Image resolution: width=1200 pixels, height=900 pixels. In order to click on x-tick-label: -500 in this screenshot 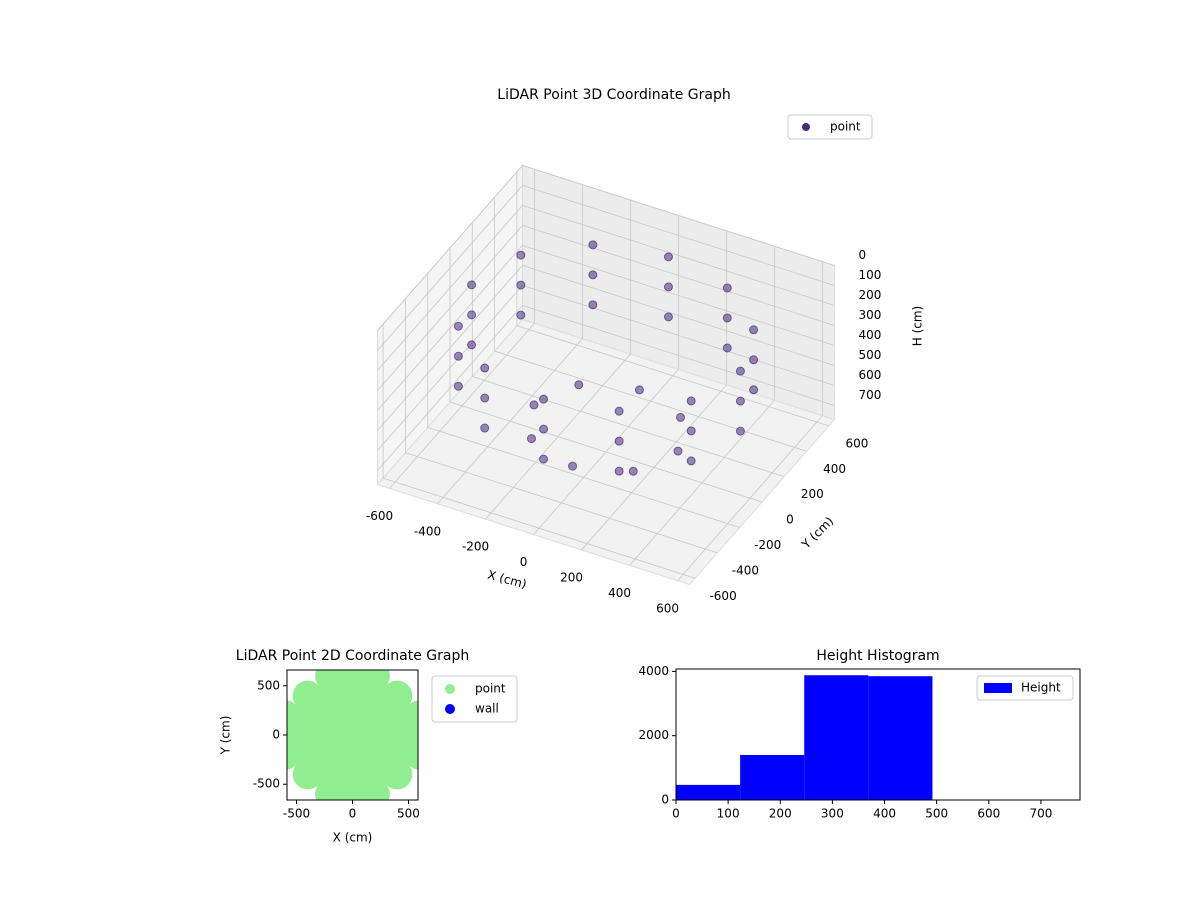, I will do `click(296, 814)`.